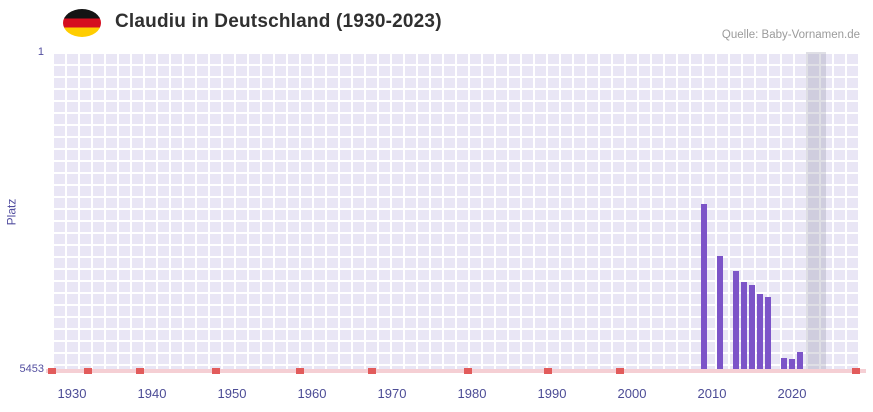 Image resolution: width=873 pixels, height=412 pixels. I want to click on rank-bar-2020, so click(792, 364).